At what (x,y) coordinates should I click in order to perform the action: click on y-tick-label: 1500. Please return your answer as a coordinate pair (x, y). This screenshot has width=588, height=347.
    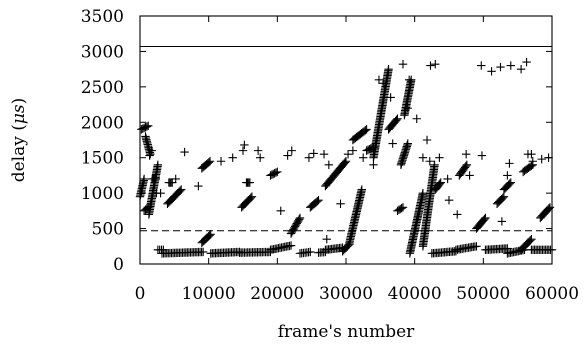
    Looking at the image, I should click on (102, 159).